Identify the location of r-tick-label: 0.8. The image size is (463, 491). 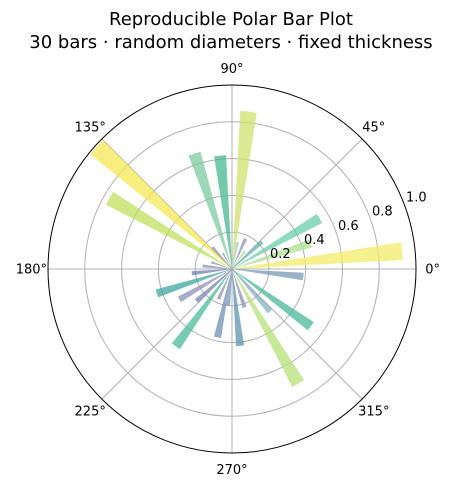
(382, 212).